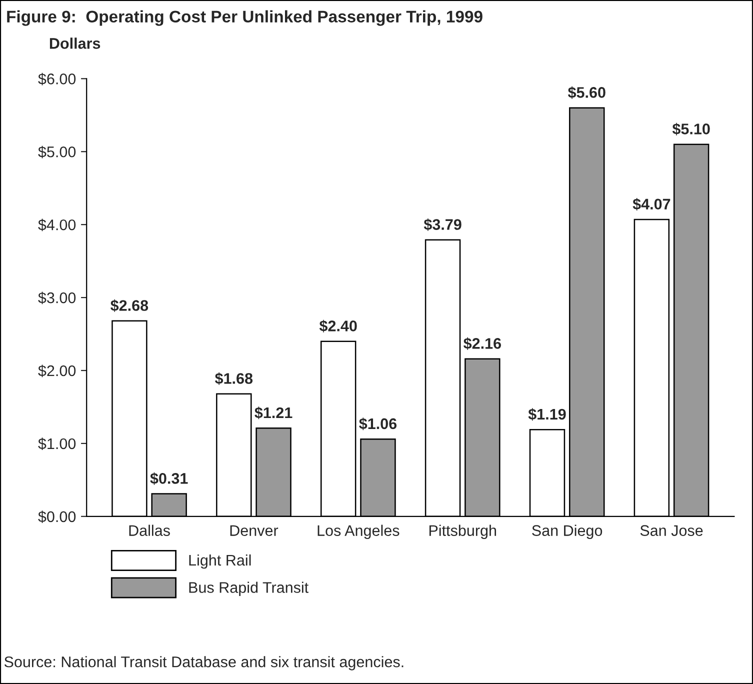 This screenshot has height=684, width=753. Describe the element at coordinates (57, 298) in the screenshot. I see `y-tick-label: $3.00` at that location.